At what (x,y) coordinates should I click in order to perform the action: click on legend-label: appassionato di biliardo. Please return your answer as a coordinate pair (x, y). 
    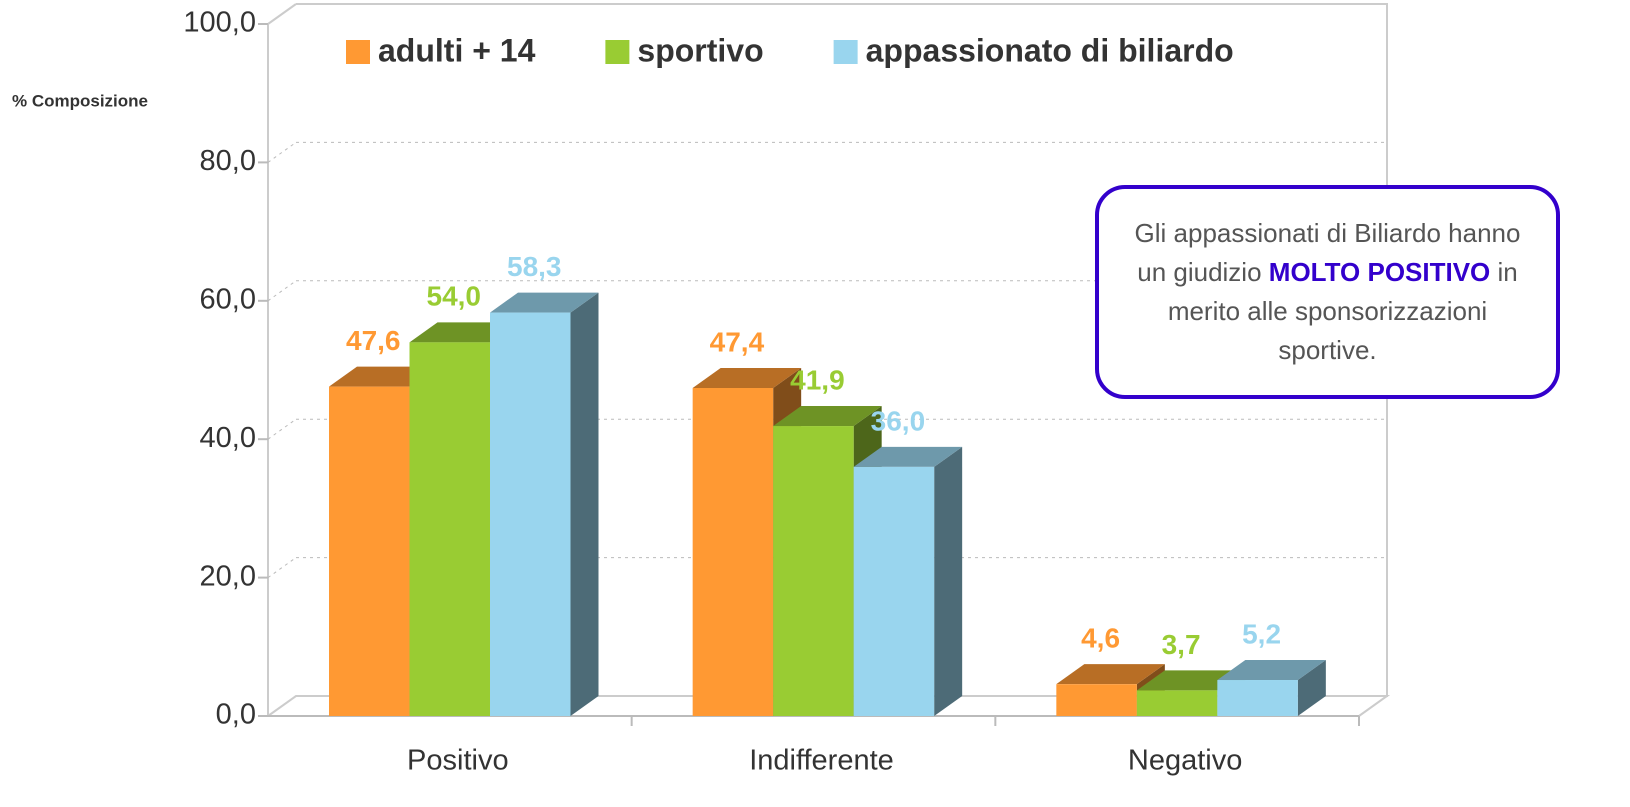
    Looking at the image, I should click on (1050, 50).